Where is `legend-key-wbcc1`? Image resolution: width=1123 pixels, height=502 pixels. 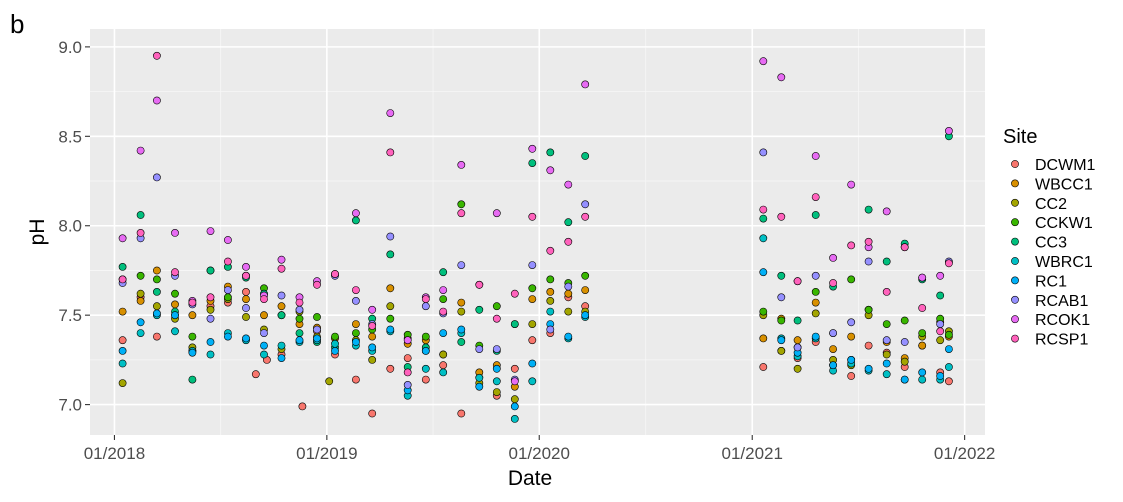
legend-key-wbcc1 is located at coordinates (1015, 183).